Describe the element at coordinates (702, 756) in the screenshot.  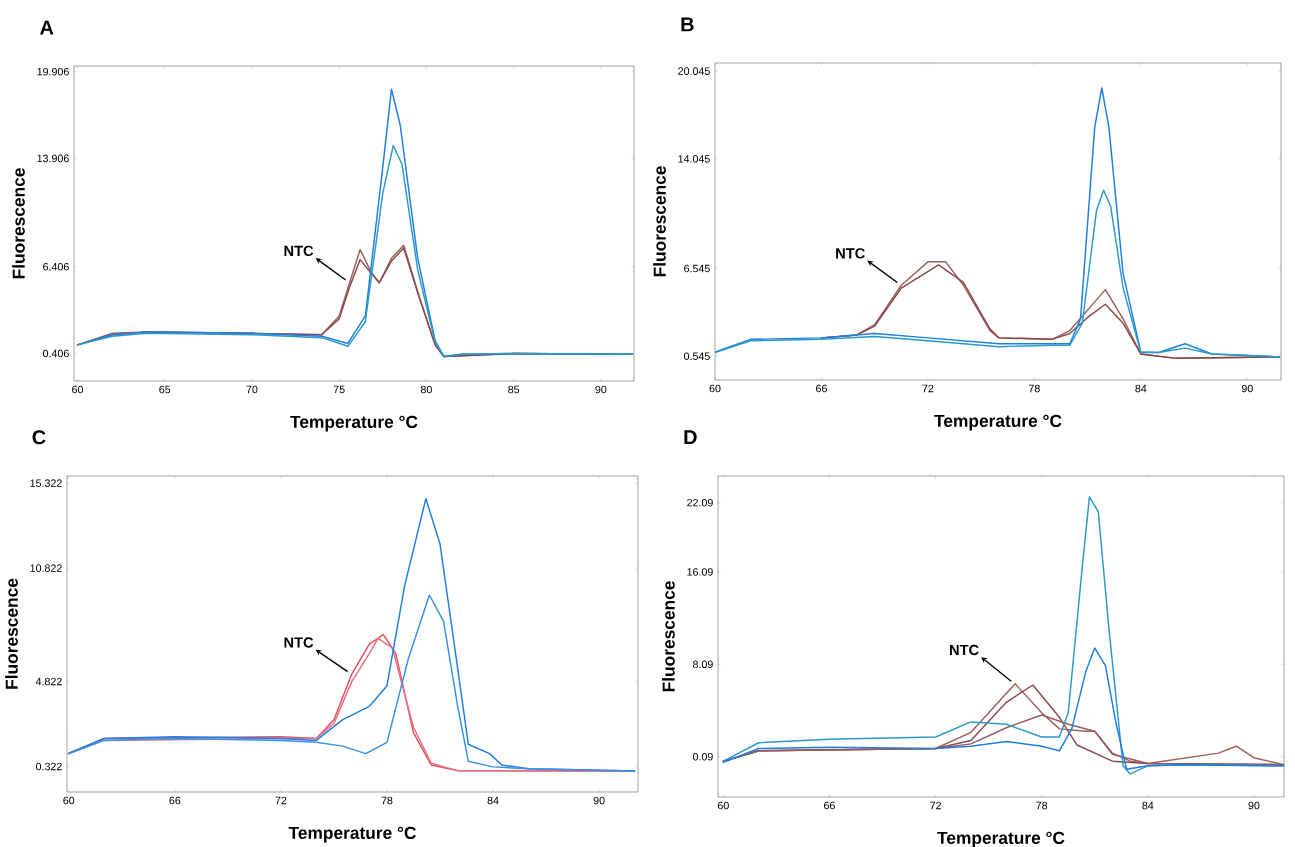
I see `y-tick-label: 0.09` at that location.